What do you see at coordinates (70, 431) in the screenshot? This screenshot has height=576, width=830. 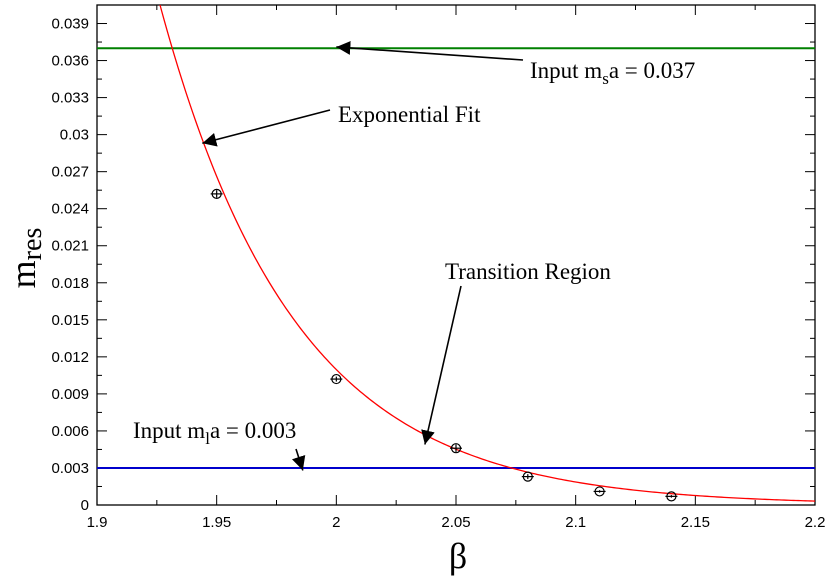 I see `y-tick-label: 0.006` at bounding box center [70, 431].